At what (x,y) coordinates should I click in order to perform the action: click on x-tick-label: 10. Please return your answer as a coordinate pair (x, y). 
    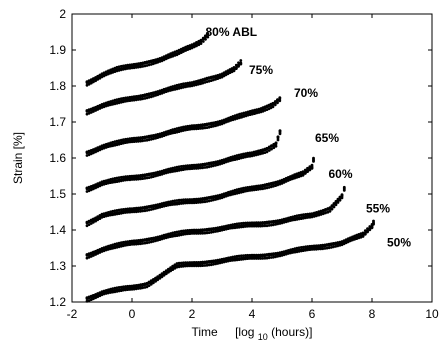
    Looking at the image, I should click on (432, 314).